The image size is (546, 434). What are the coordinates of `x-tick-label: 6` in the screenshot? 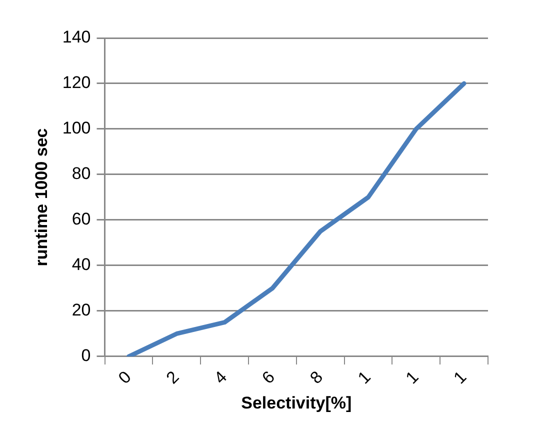 It's located at (268, 377).